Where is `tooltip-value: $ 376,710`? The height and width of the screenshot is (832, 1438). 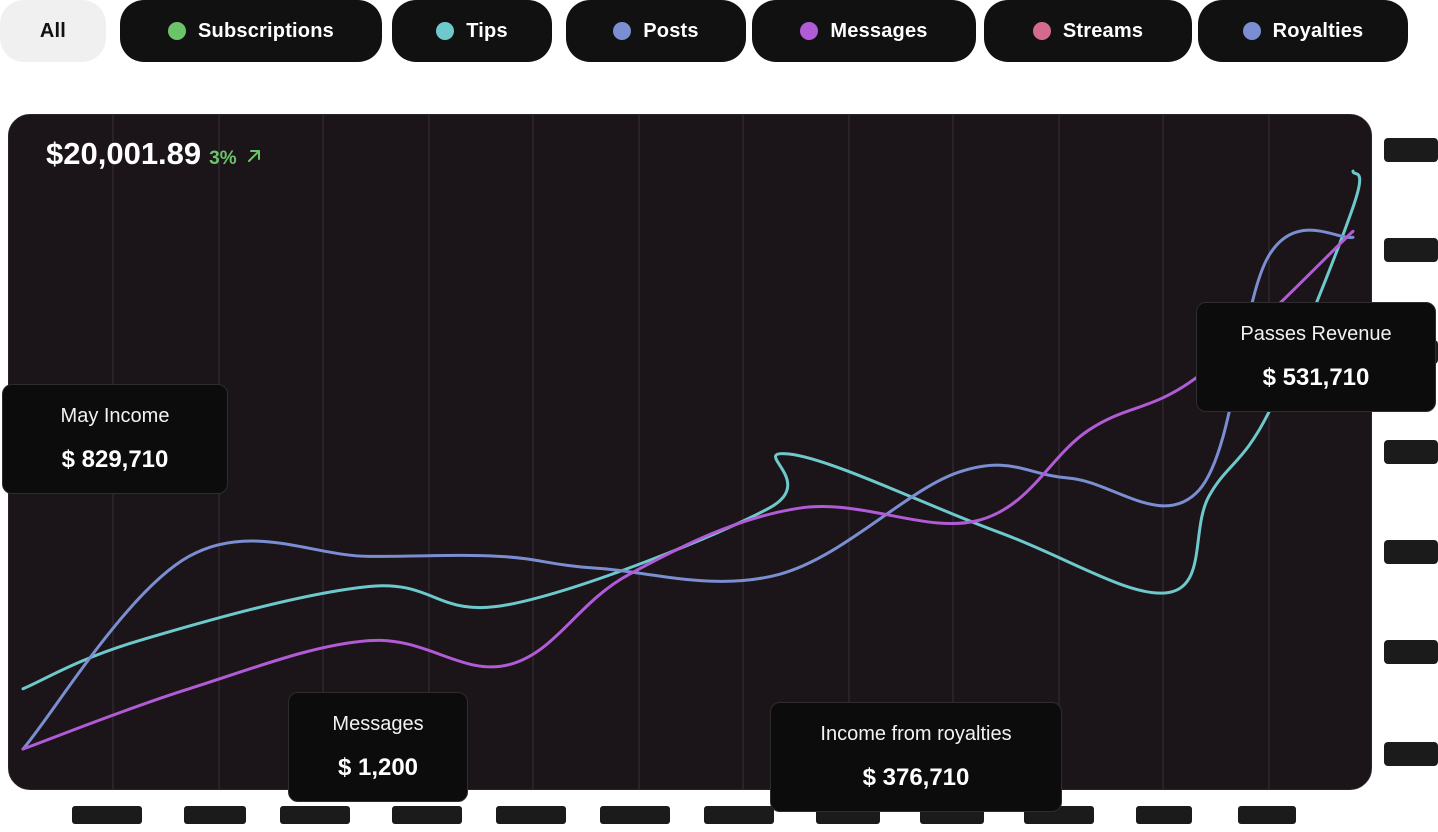 tooltip-value: $ 376,710 is located at coordinates (916, 777).